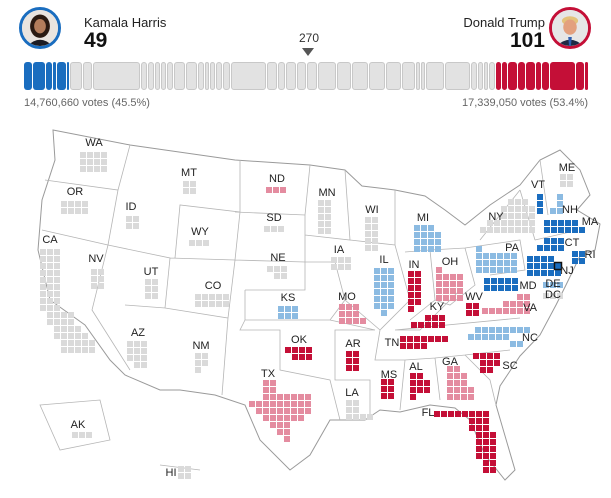 This screenshot has height=498, width=611. Describe the element at coordinates (321, 217) in the screenshot. I see `ev-square-mn` at that location.